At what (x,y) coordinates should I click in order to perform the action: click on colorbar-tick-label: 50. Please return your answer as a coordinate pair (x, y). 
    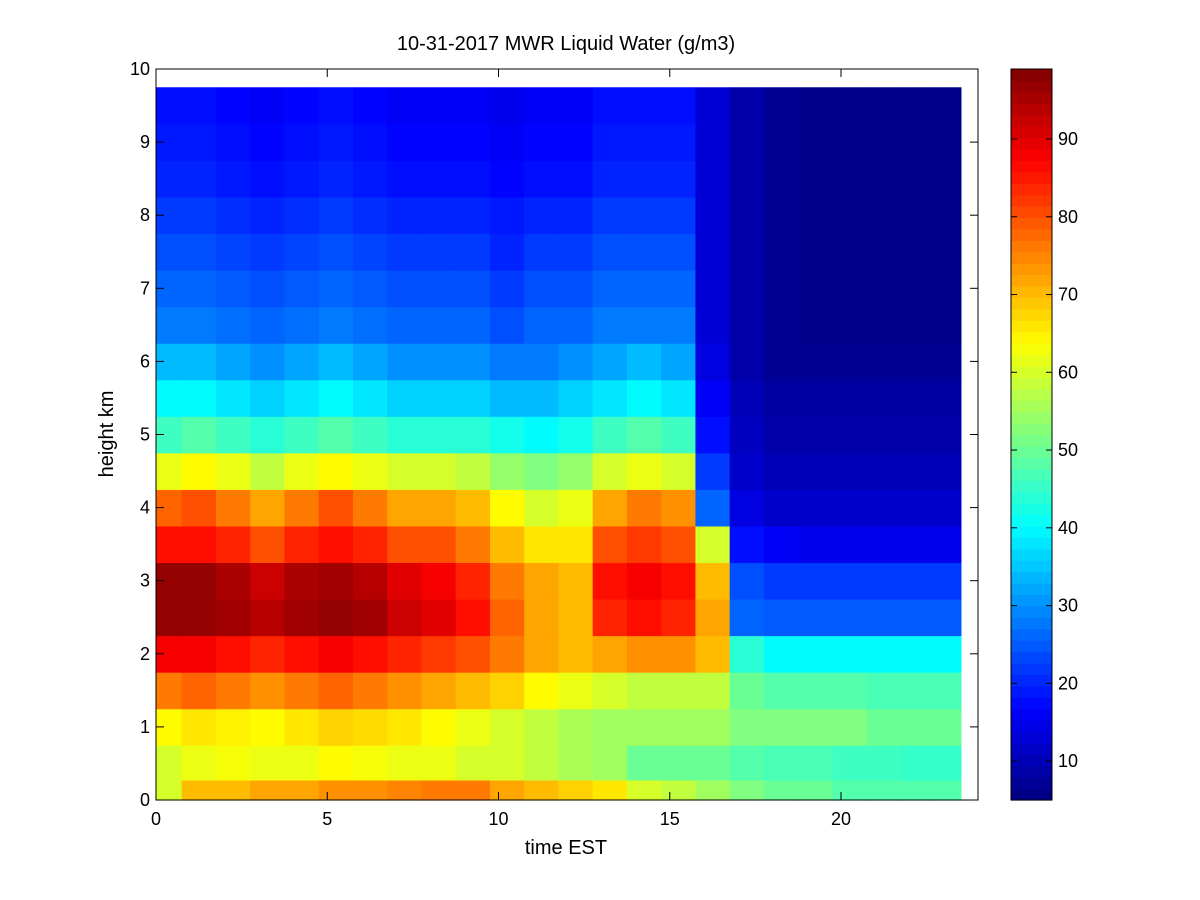
    Looking at the image, I should click on (1068, 450).